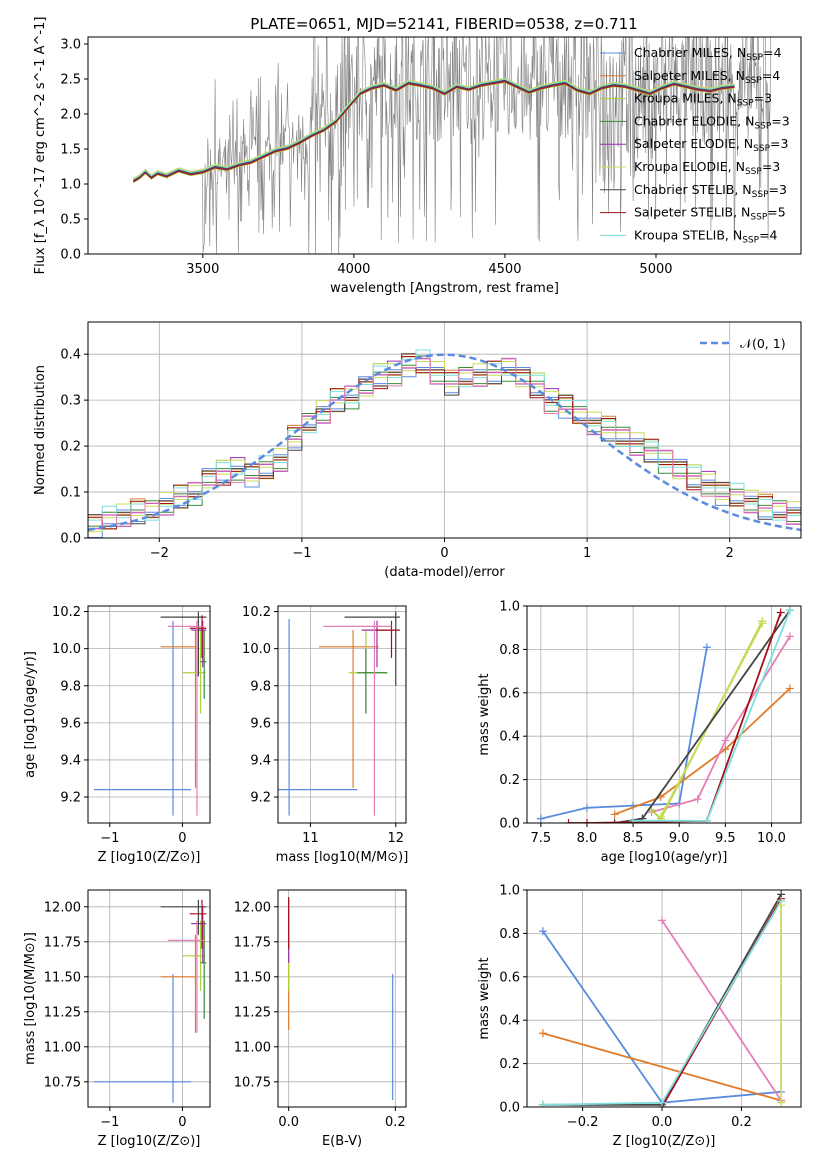 This screenshot has width=819, height=1170. I want to click on legend-label: Kroupa ELODIE, NSSP=3, so click(707, 168).